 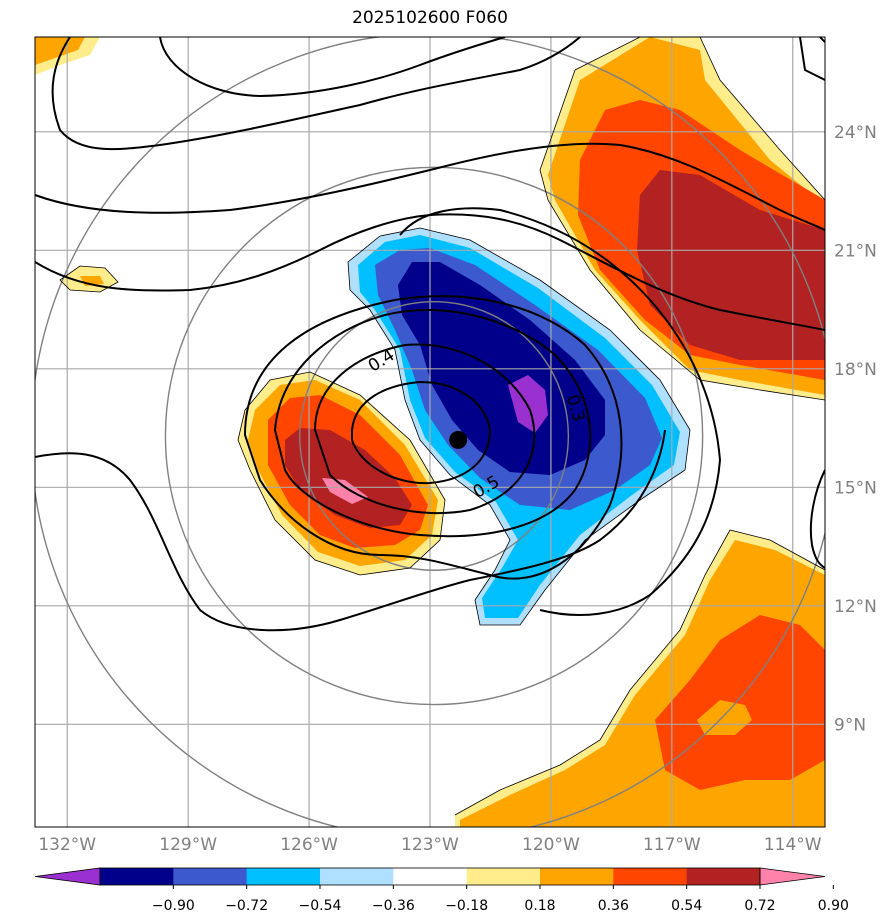 What do you see at coordinates (812, 59) in the screenshot?
I see `contour-east-short` at bounding box center [812, 59].